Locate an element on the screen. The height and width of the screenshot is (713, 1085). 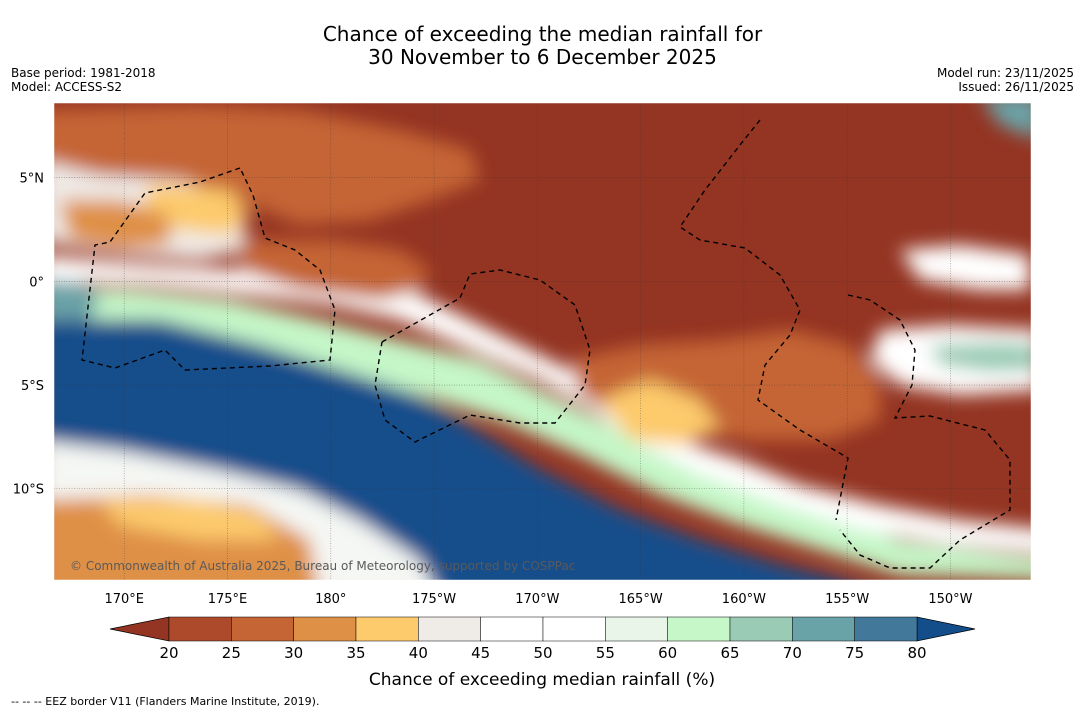
colorbar-tick-label: 50 is located at coordinates (542, 653).